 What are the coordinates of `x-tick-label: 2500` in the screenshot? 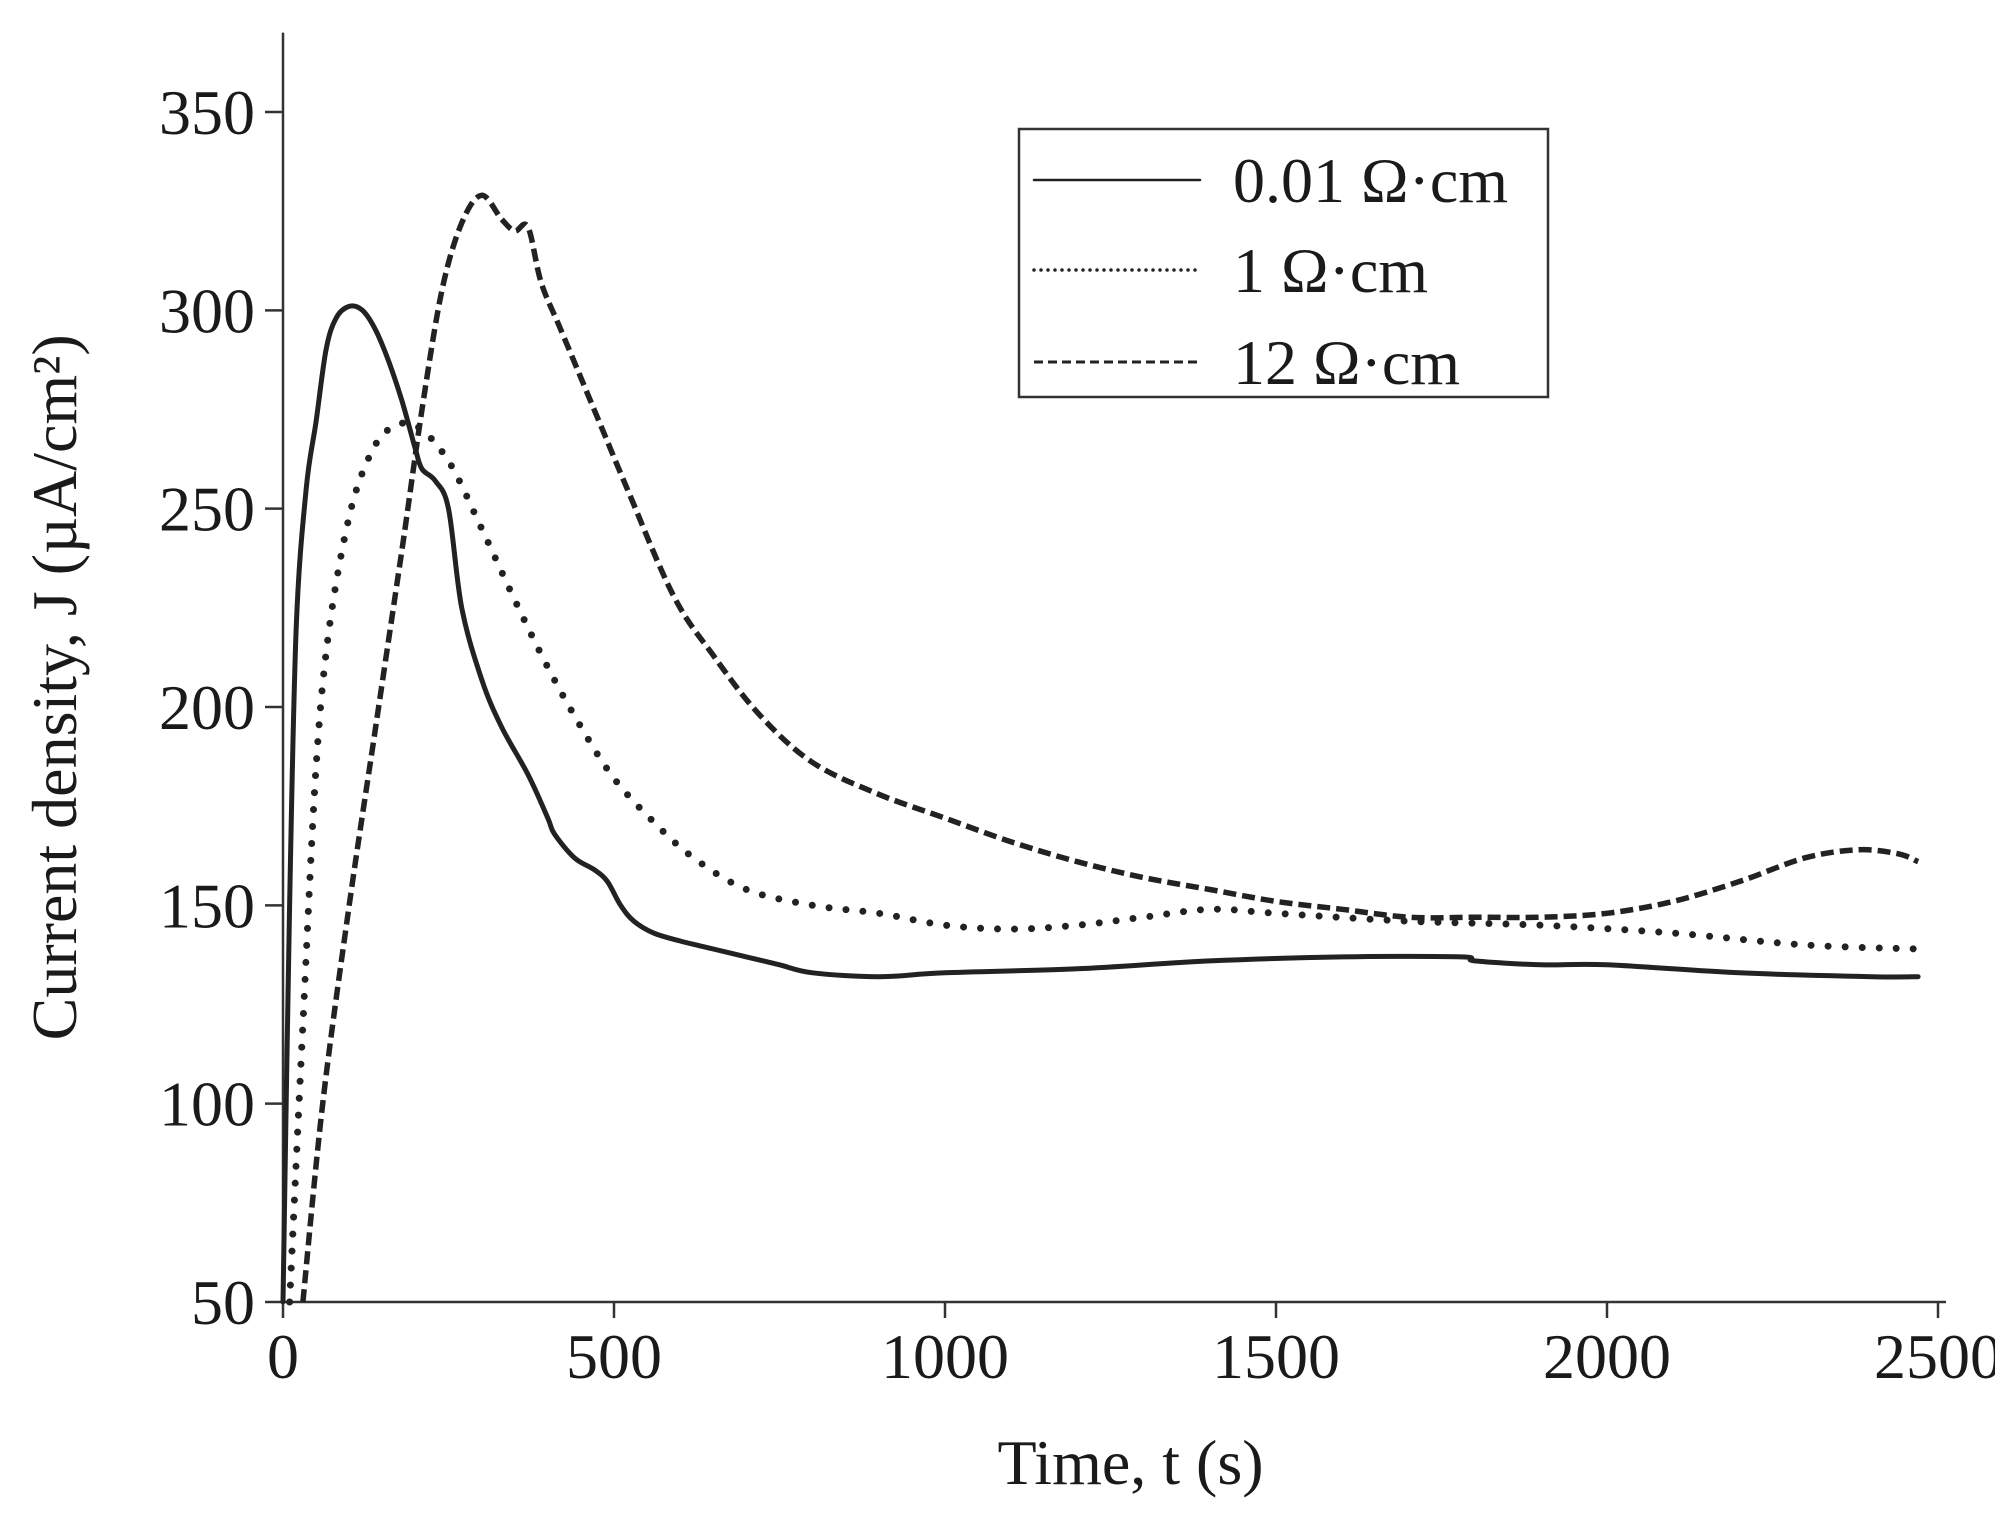 It's located at (1934, 1356).